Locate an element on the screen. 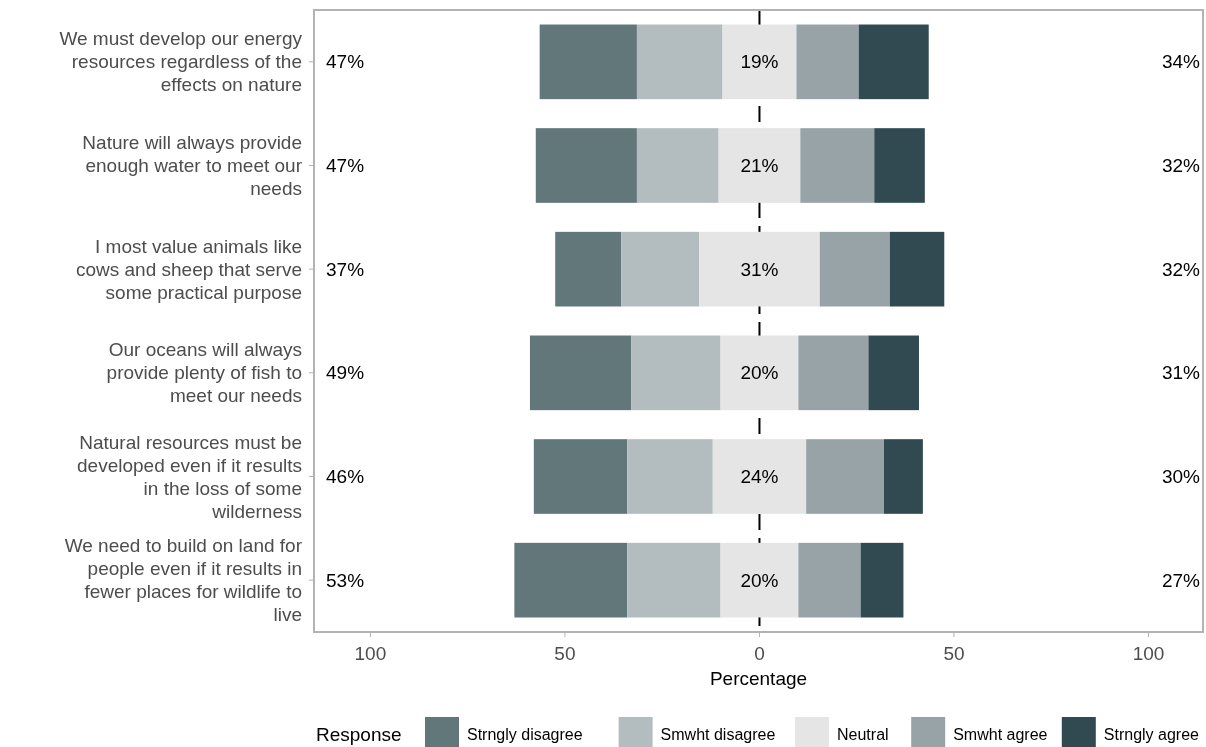  y-tick-label: Natural resources must be developed even if it results in the loss of some wilderness is located at coordinates (189, 476).